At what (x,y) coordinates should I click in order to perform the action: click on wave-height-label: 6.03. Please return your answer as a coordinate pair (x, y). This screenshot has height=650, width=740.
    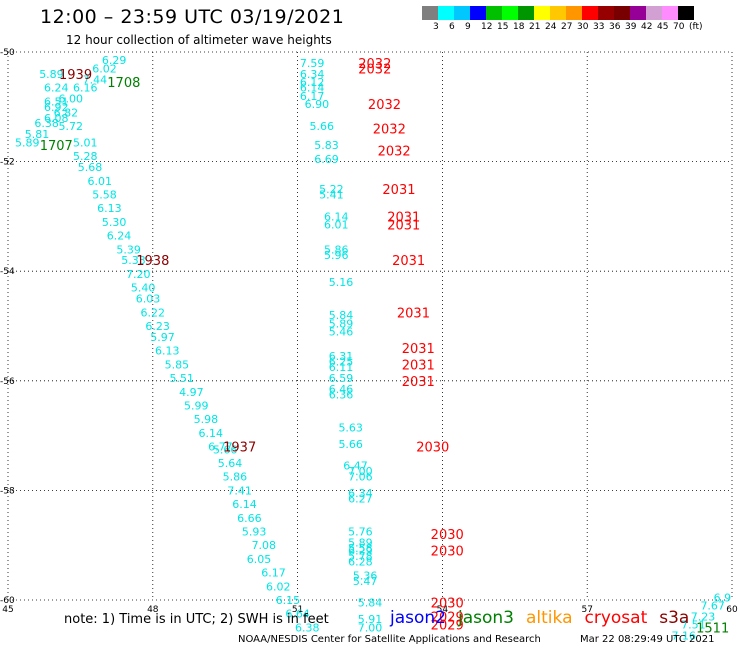
    Looking at the image, I should click on (148, 299).